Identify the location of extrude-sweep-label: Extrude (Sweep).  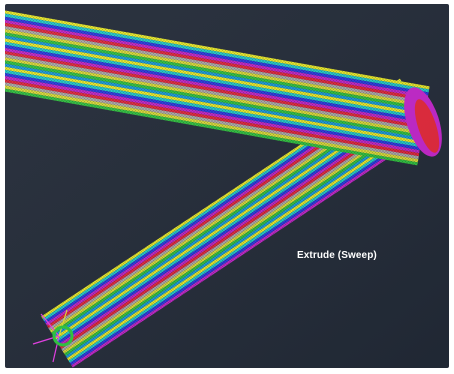
(337, 255).